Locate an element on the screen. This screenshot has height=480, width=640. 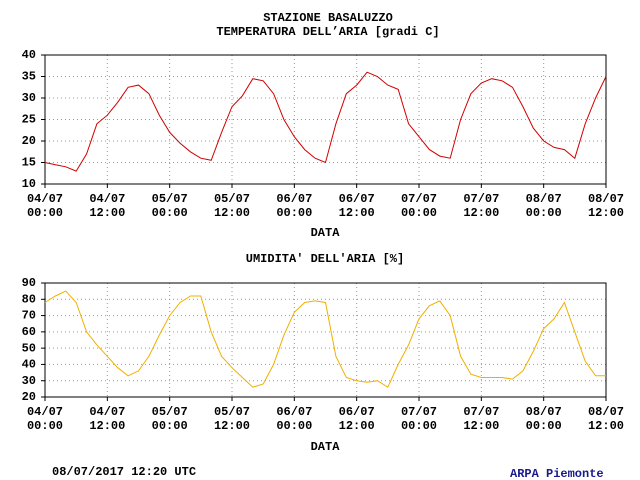
y-tick-label: 15 is located at coordinates (29, 163).